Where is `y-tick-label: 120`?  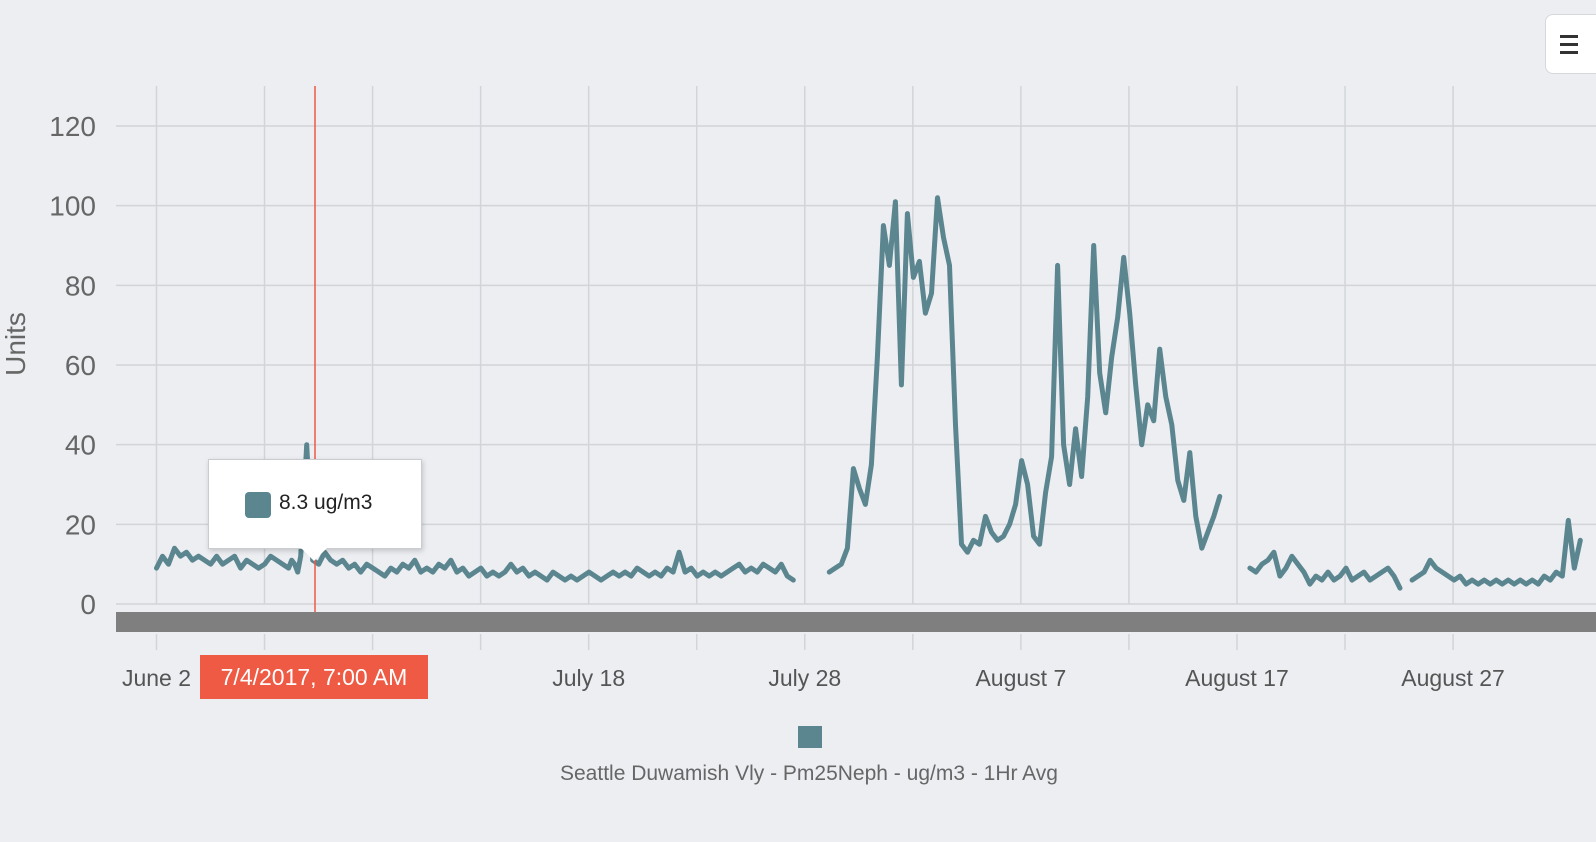
y-tick-label: 120 is located at coordinates (72, 126).